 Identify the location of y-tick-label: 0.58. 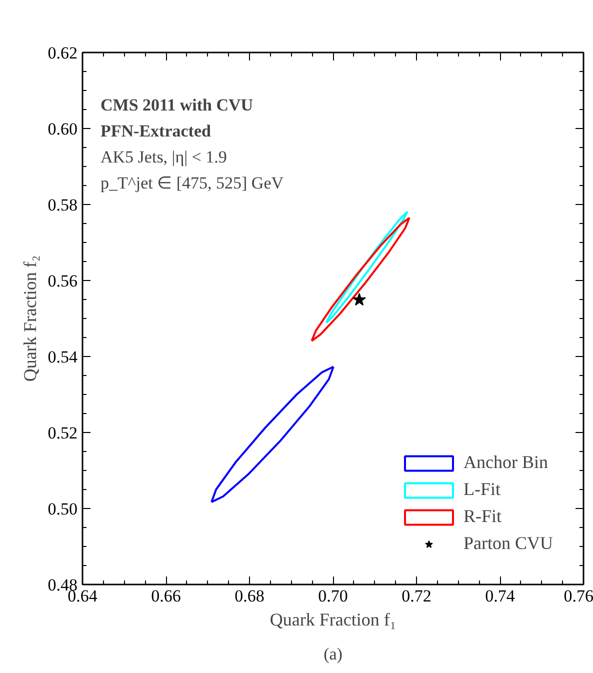
(63, 205).